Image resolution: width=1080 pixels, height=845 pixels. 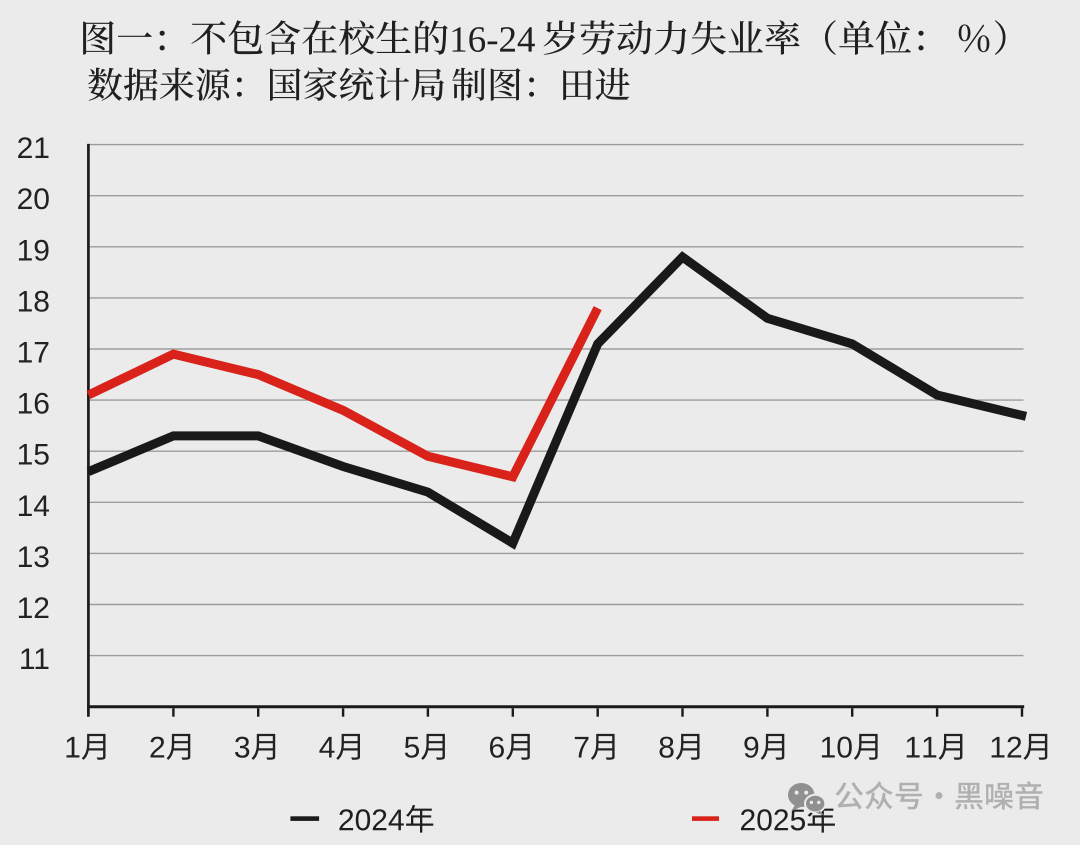 What do you see at coordinates (33, 148) in the screenshot?
I see `svg-text: 21` at bounding box center [33, 148].